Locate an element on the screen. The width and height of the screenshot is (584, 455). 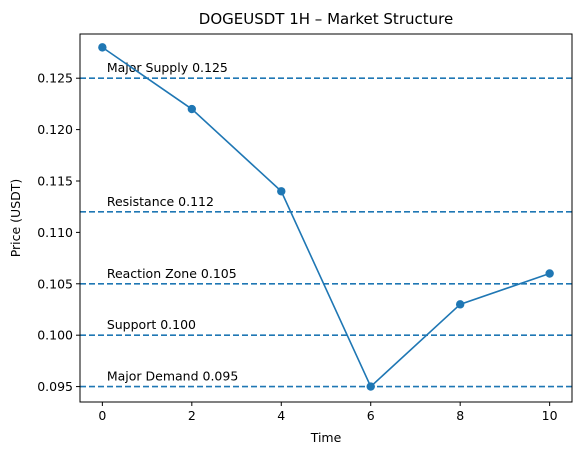
y-tick-label: 0.120 is located at coordinates (55, 129).